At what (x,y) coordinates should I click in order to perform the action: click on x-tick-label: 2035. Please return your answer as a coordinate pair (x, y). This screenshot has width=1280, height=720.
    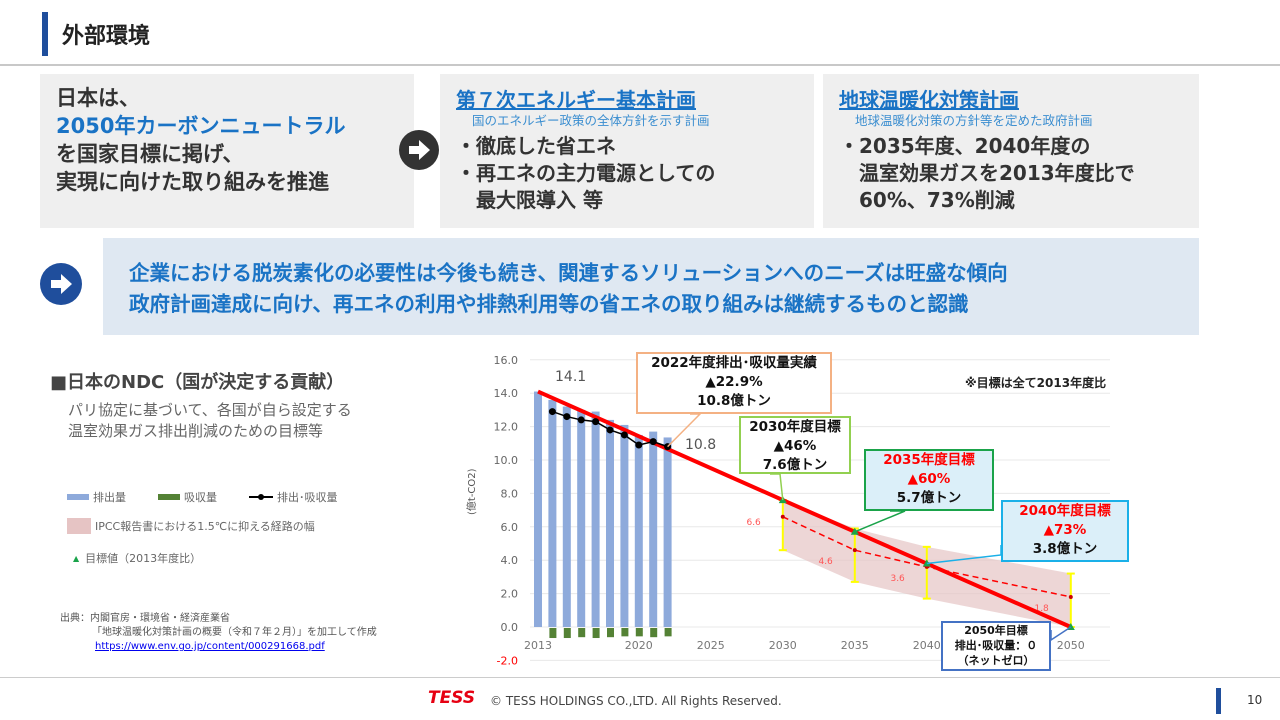
    Looking at the image, I should click on (855, 645).